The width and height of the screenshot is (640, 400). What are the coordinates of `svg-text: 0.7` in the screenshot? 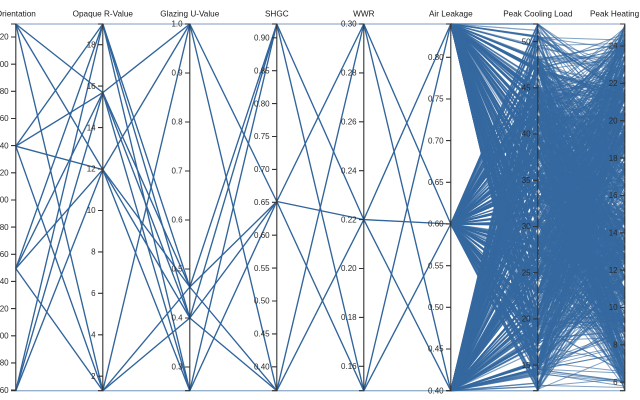 It's located at (177, 171).